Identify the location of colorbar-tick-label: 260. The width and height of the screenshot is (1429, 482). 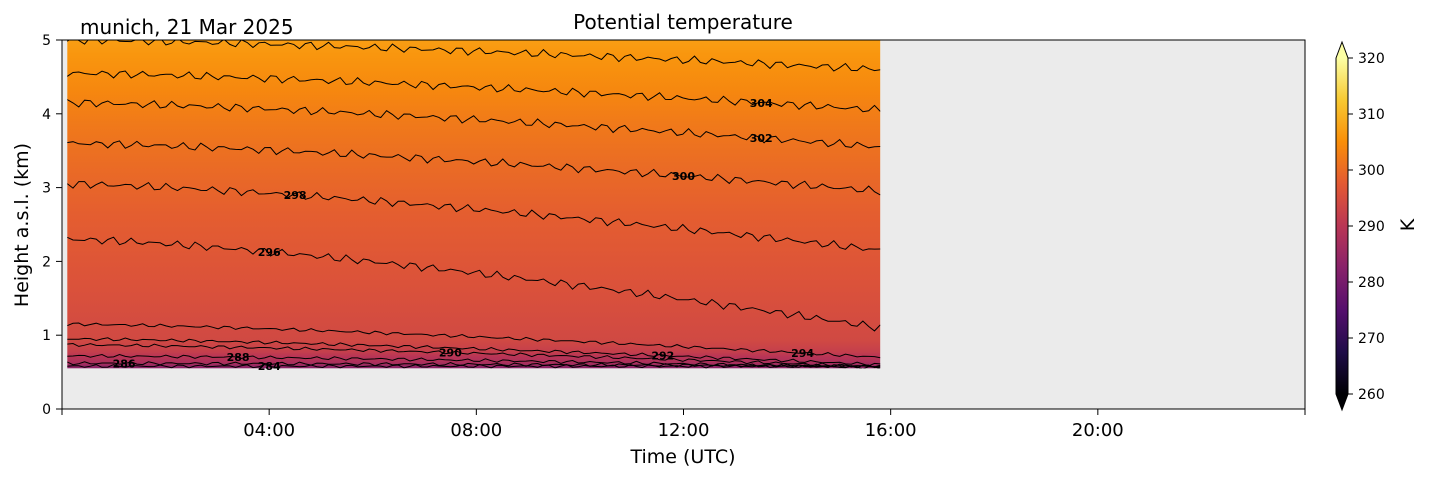
(1371, 395).